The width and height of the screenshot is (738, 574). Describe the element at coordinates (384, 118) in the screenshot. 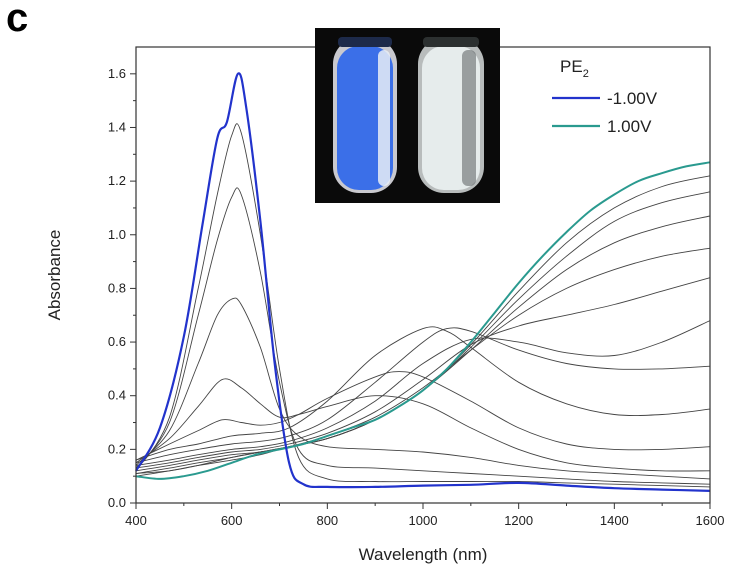

I see `vial-left-reflection` at that location.